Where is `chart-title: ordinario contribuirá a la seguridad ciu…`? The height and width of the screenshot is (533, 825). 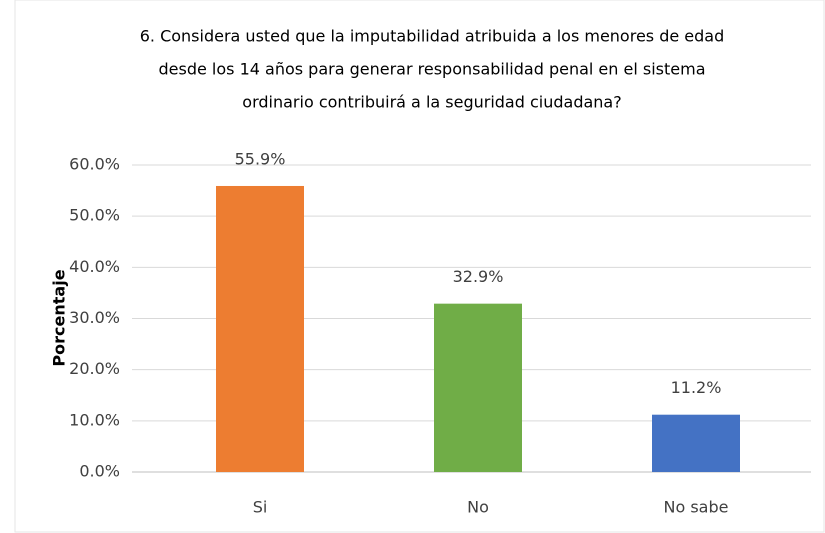 chart-title: ordinario contribuirá a la seguridad ciu… is located at coordinates (431, 102).